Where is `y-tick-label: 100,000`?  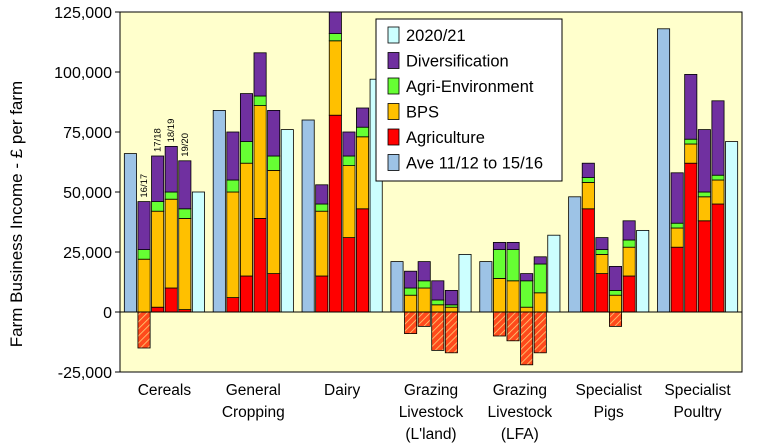
y-tick-label: 100,000 is located at coordinates (83, 73).